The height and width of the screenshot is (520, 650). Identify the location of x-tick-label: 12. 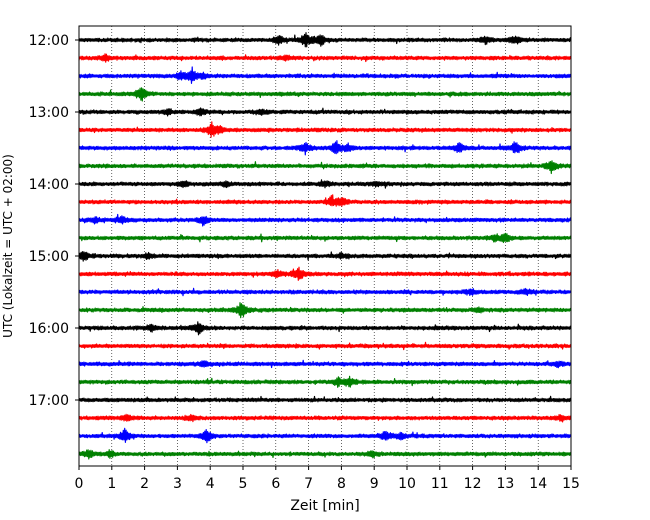
(473, 484).